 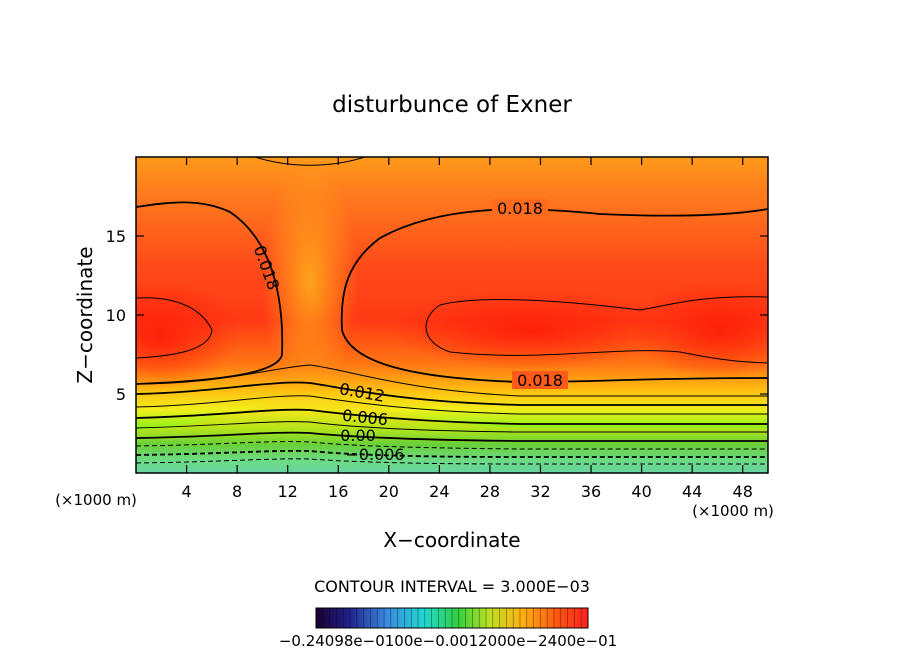 I want to click on contour-018-right, so click(x=554, y=295).